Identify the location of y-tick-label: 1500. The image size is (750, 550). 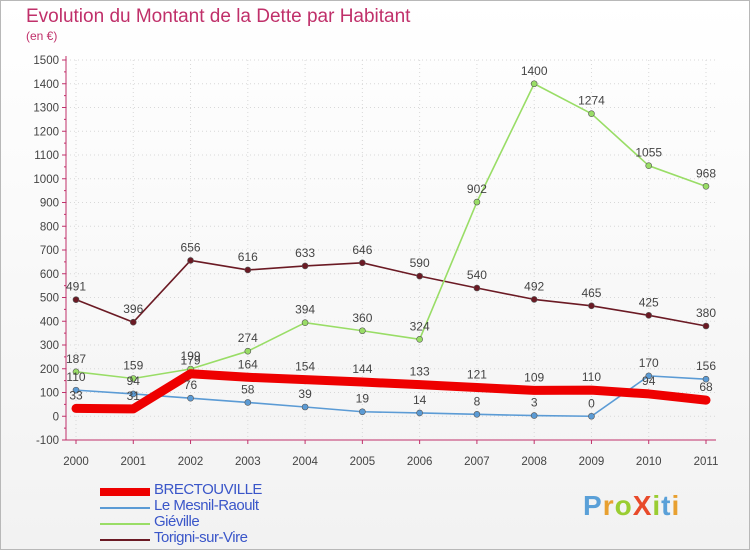
(46, 61).